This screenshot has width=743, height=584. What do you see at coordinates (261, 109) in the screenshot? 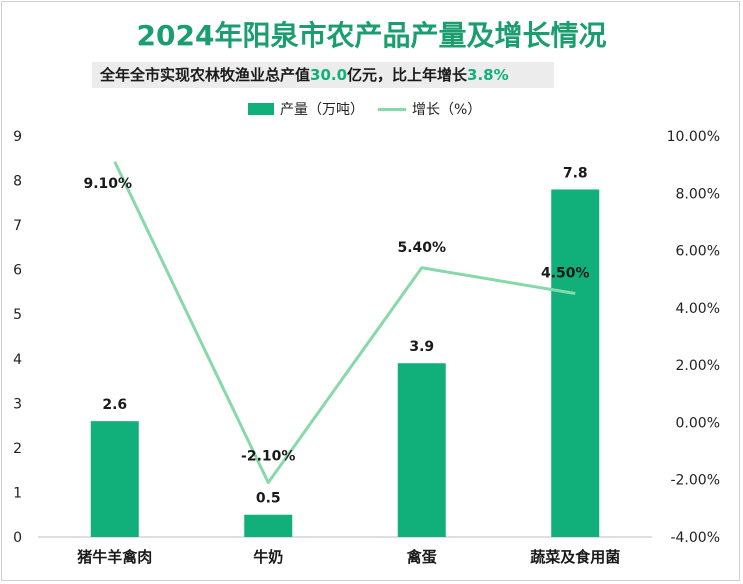
I see `legend-swatch-bar` at bounding box center [261, 109].